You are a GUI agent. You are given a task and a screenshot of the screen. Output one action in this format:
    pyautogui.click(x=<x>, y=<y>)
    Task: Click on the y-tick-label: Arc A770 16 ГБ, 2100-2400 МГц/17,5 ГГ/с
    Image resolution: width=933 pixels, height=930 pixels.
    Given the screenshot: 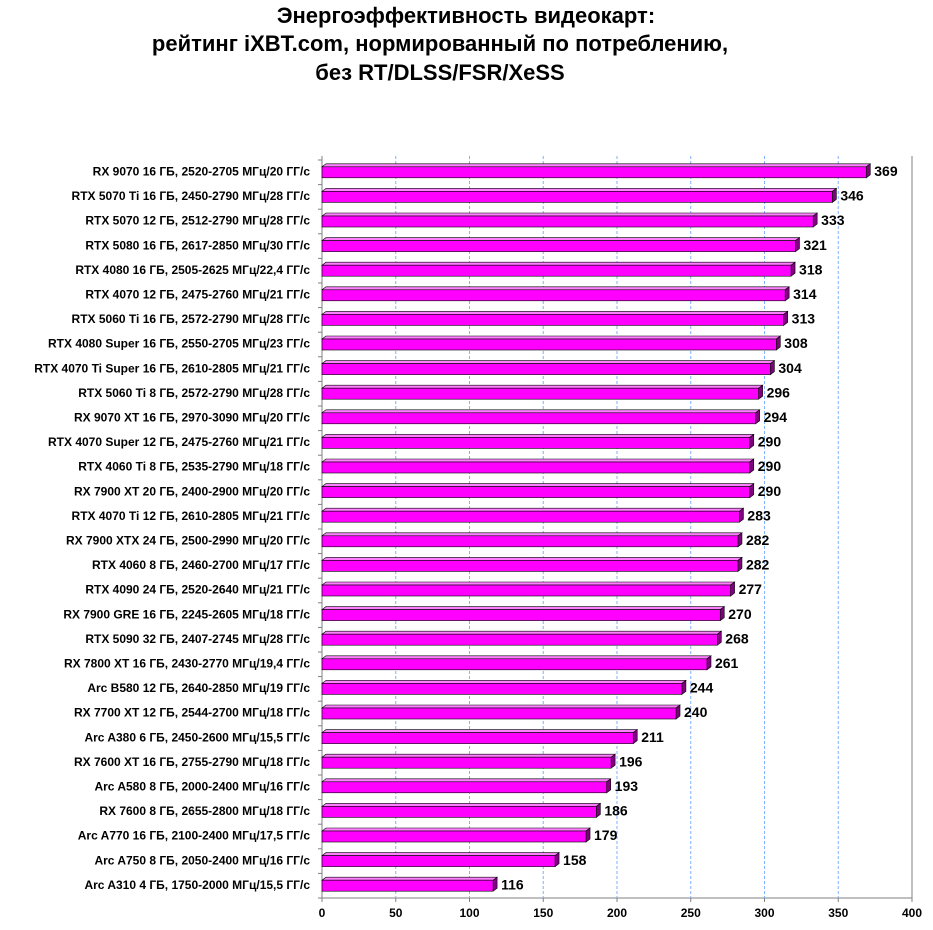 What is the action you would take?
    pyautogui.click(x=194, y=836)
    